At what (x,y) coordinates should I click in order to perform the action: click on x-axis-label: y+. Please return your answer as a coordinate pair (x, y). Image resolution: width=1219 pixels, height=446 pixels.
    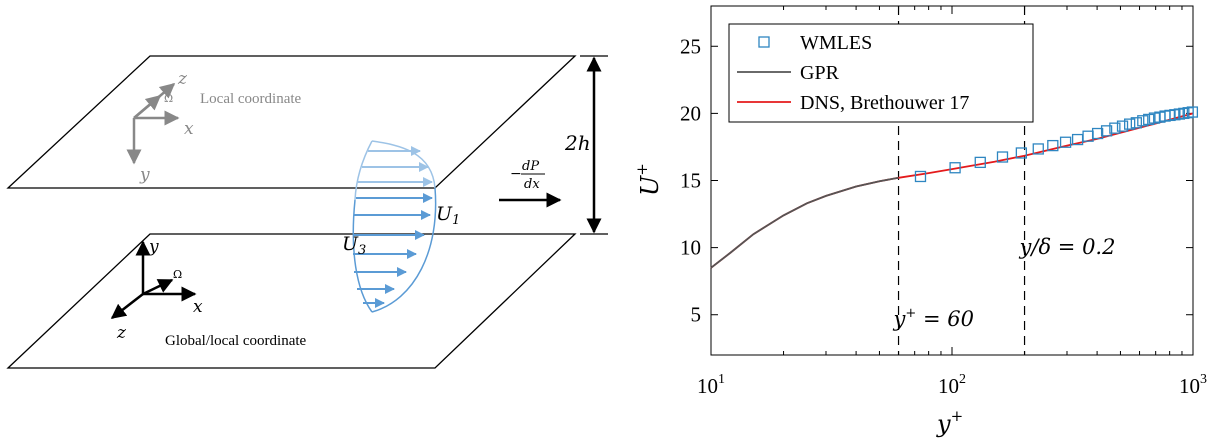
    Looking at the image, I should click on (949, 422).